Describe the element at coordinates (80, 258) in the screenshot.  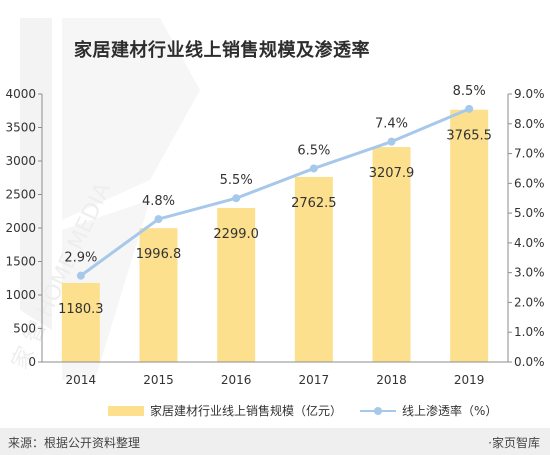
I see `line-data-label: 2.9%` at that location.